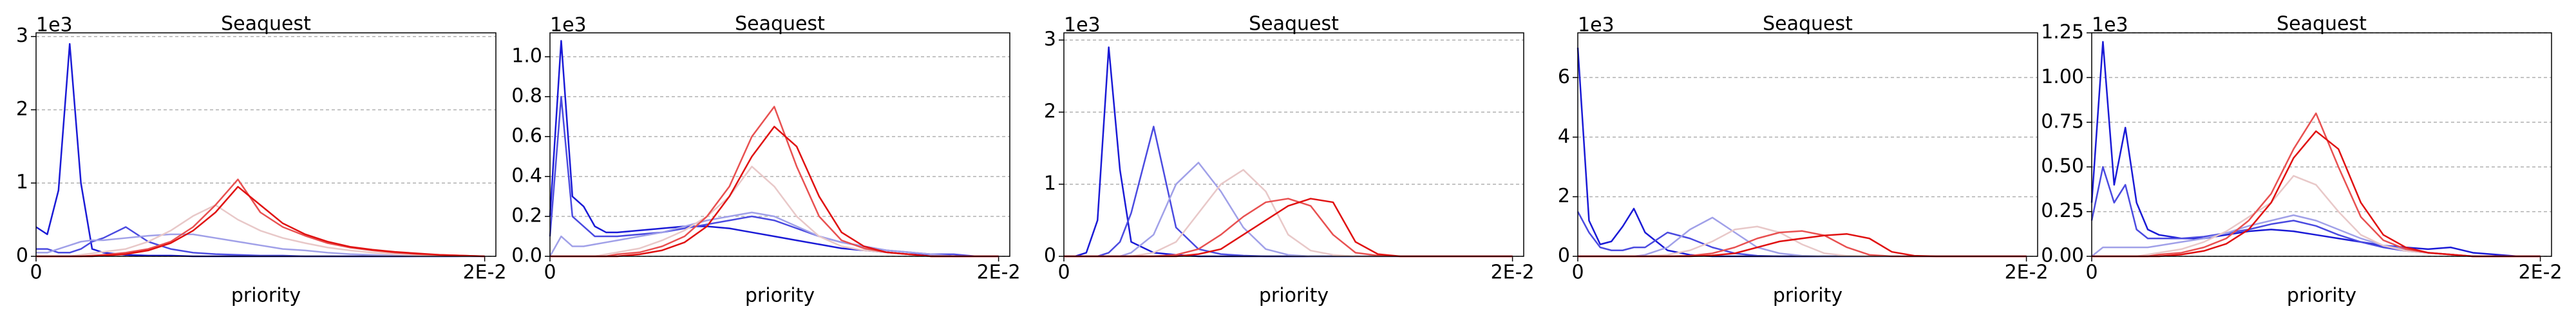  Describe the element at coordinates (2062, 32) in the screenshot. I see `y-tick-label: 1.25` at that location.